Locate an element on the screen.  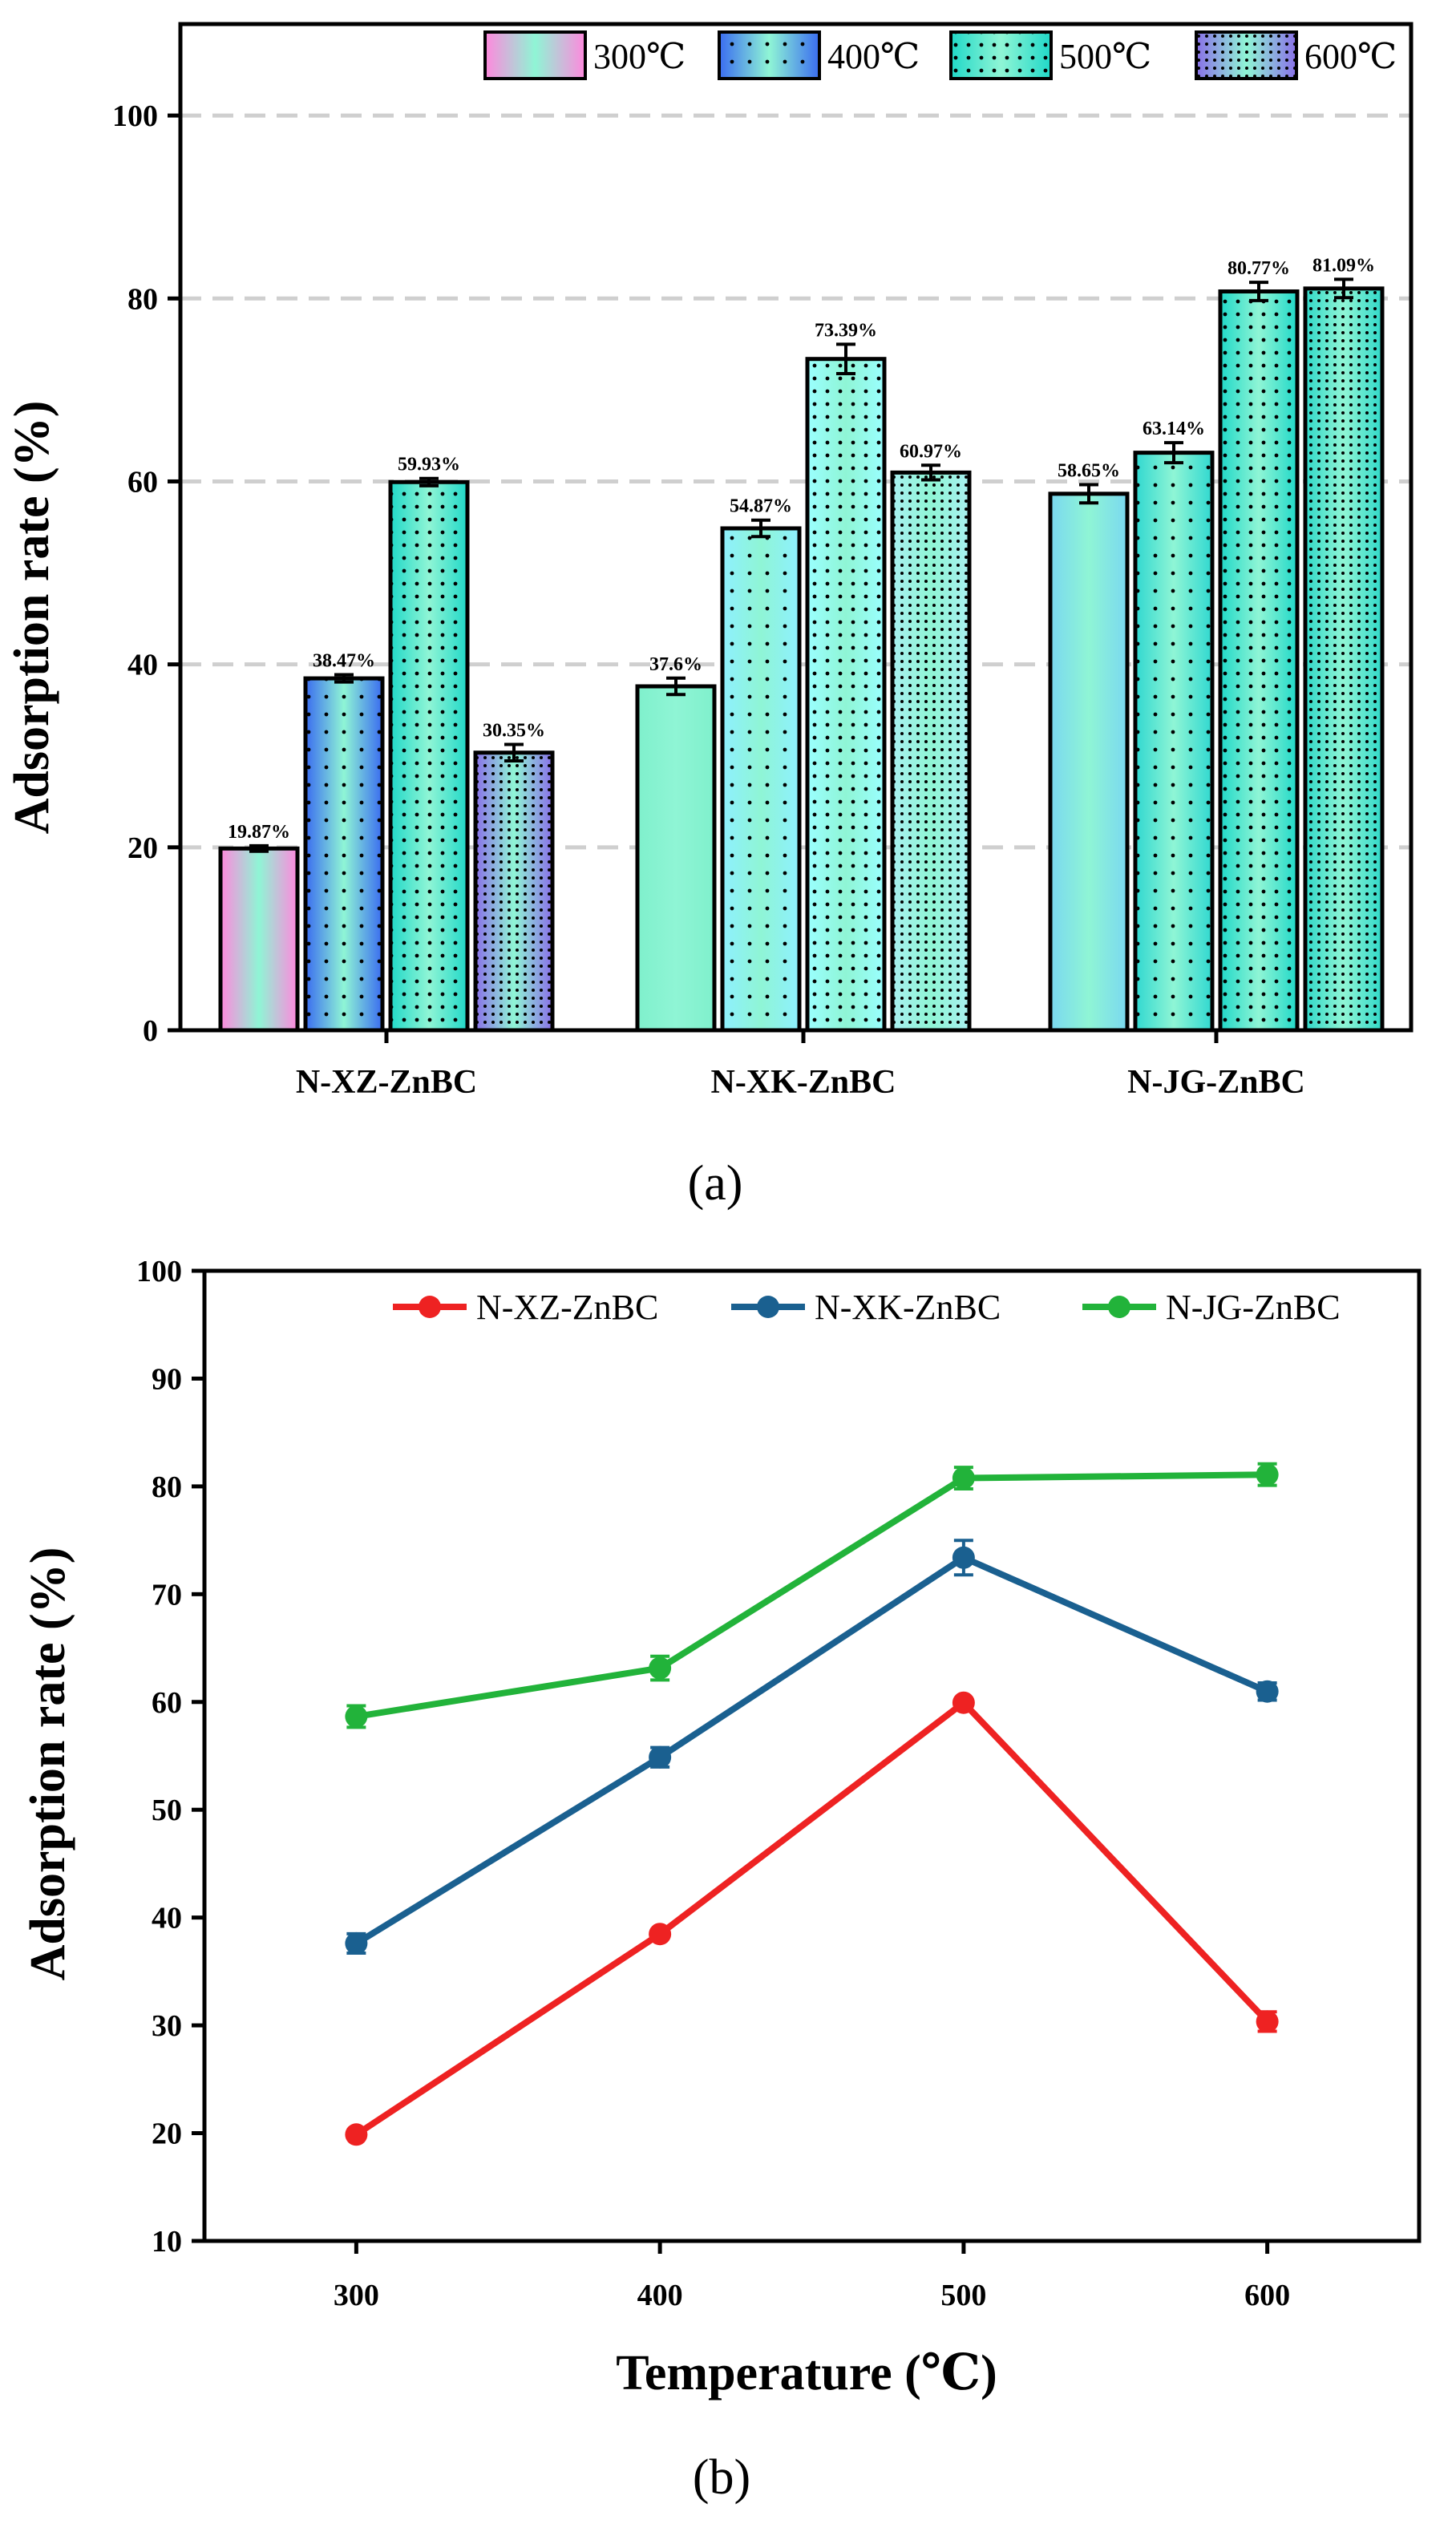
y-tick-label: 0 is located at coordinates (150, 1031).